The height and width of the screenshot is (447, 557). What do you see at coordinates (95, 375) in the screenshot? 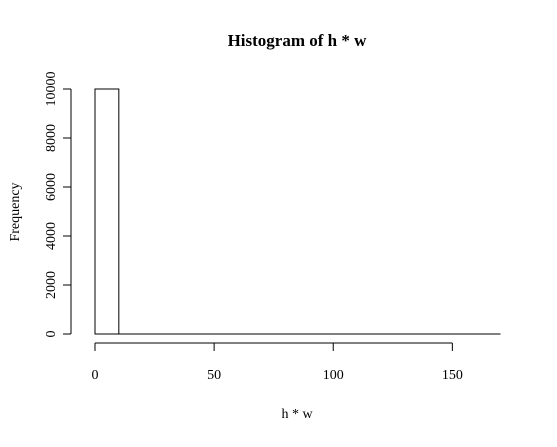
I see `x-tick-label: 0` at bounding box center [95, 375].